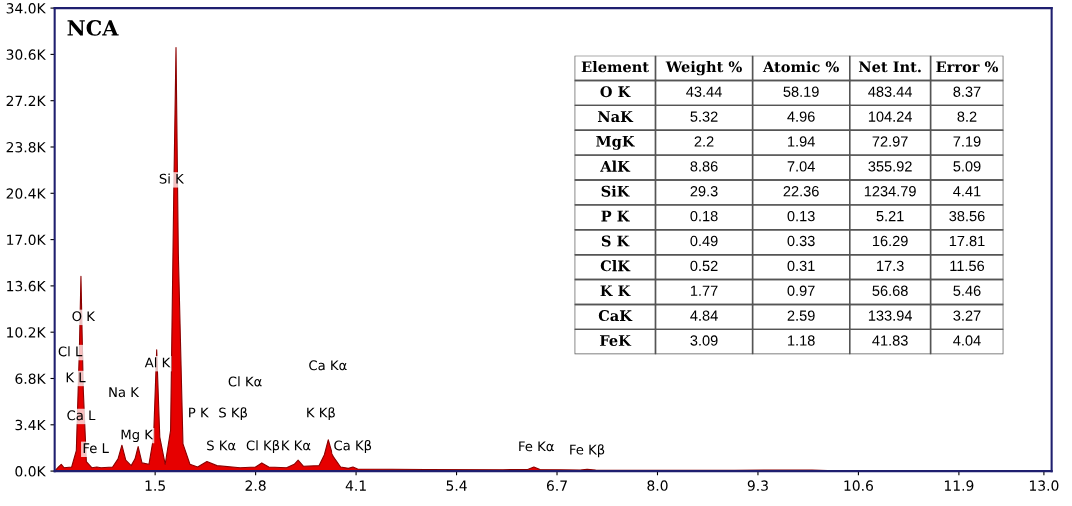 This screenshot has width=1072, height=506. Describe the element at coordinates (296, 445) in the screenshot. I see `annotation: K Kα` at that location.